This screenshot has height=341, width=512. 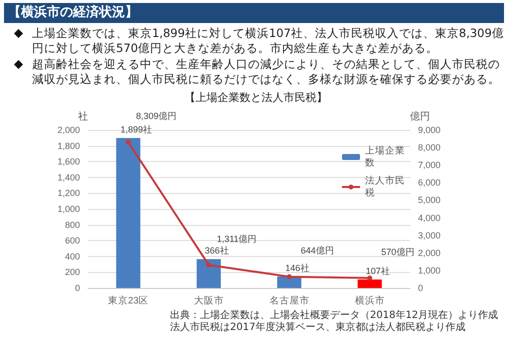 What do you see at coordinates (317, 251) in the screenshot?
I see `data-label: 644億円` at bounding box center [317, 251].